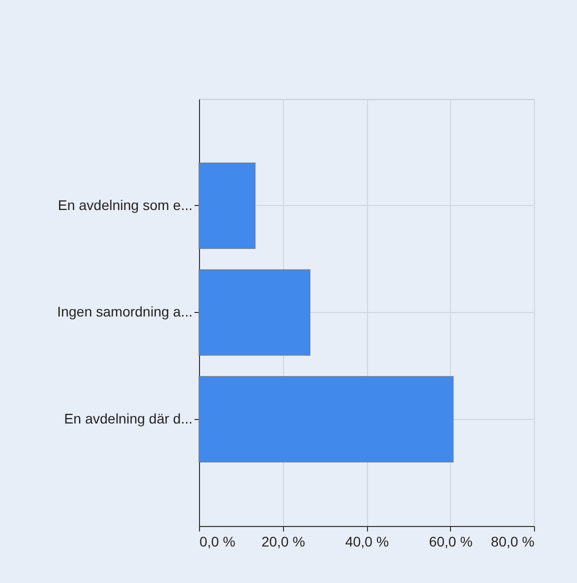 The height and width of the screenshot is (583, 577). I want to click on x-tick-label: 0,0 %, so click(218, 542).